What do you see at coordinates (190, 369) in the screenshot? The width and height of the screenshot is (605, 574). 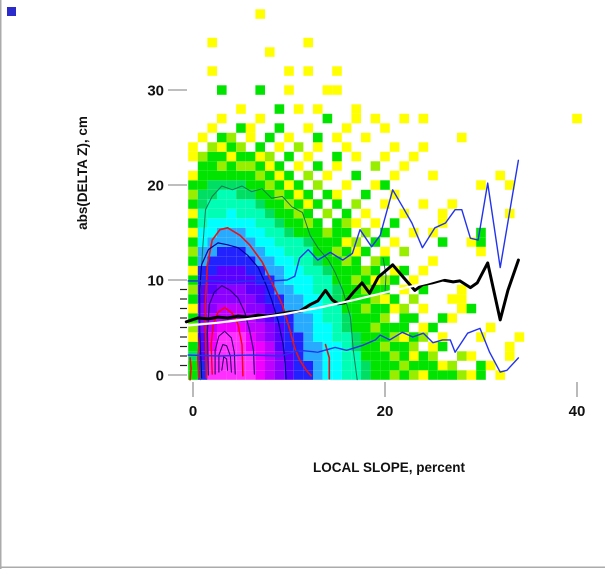 I see `contour-red-contour-fragment-left-a` at bounding box center [190, 369].